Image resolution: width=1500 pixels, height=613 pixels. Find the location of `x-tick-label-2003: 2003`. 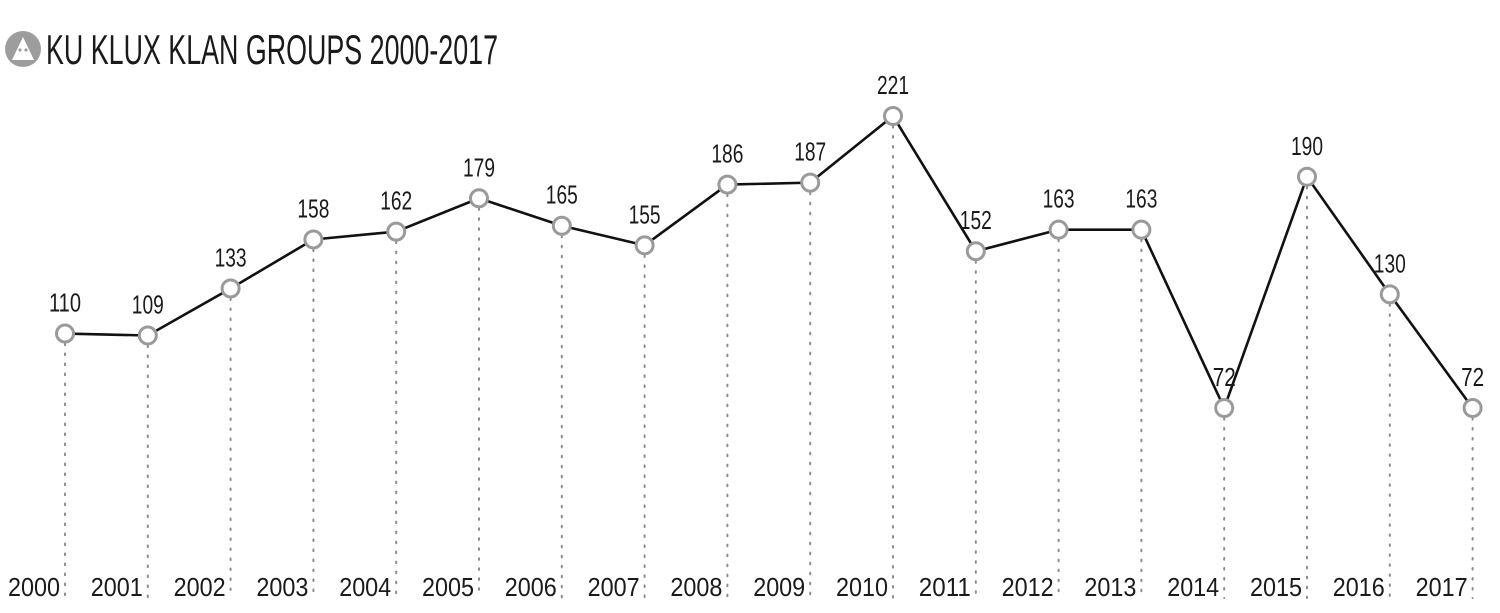

x-tick-label-2003: 2003 is located at coordinates (282, 587).